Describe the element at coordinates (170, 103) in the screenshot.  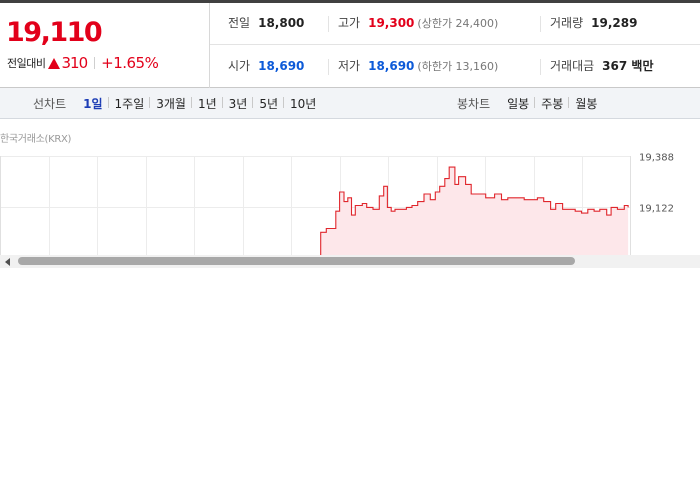
I see `tab-3-months: 3개월` at that location.